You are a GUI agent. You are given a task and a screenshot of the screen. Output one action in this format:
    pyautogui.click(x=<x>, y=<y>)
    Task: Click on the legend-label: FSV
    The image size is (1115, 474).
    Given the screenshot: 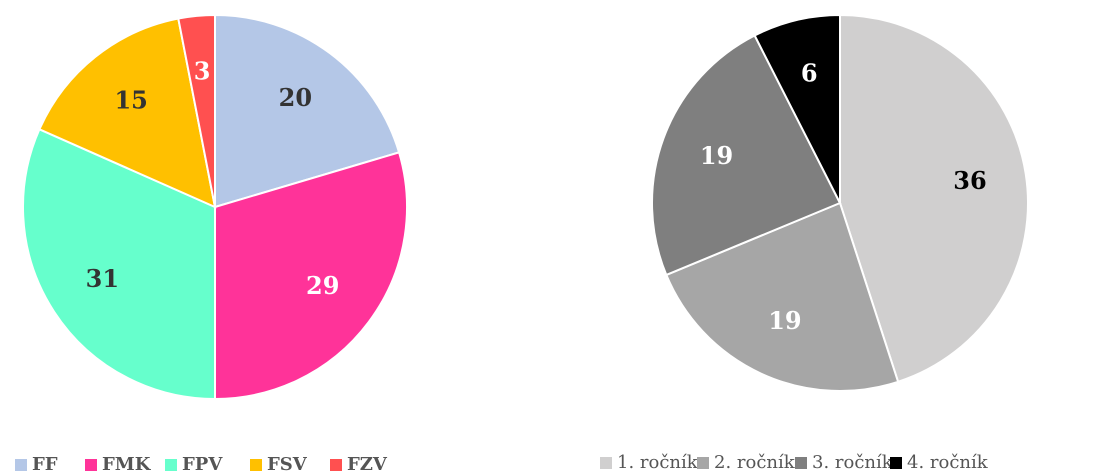 What is the action you would take?
    pyautogui.click(x=287, y=464)
    